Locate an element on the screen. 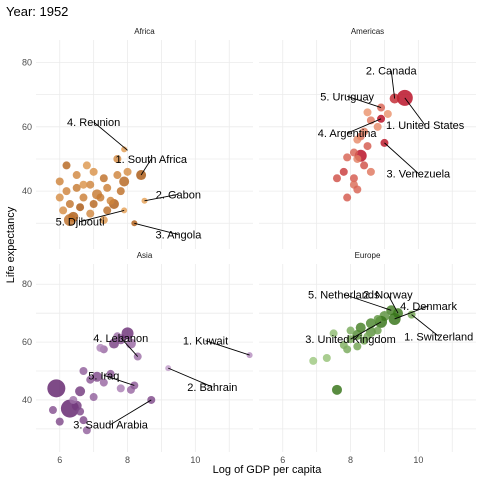 The image size is (480, 480). point-label: 1. Switzerland is located at coordinates (438, 337).